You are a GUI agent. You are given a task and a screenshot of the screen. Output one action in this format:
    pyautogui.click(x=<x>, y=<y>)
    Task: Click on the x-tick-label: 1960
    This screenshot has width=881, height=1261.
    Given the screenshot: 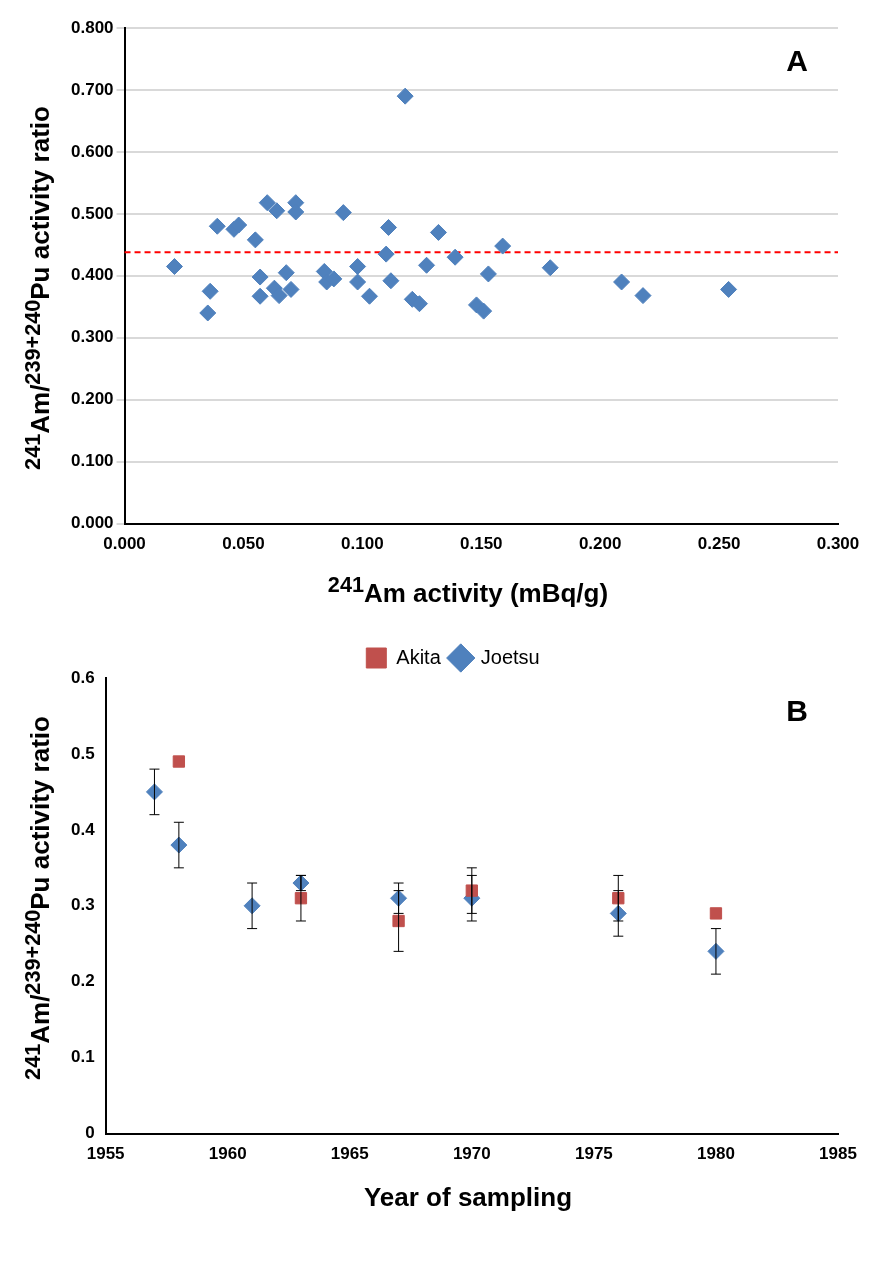 What is the action you would take?
    pyautogui.click(x=227, y=1154)
    